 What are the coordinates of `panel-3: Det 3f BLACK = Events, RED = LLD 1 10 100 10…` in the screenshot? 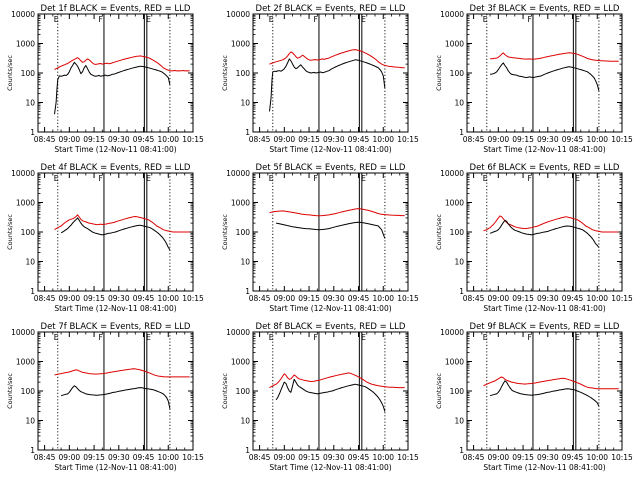 It's located at (534, 79).